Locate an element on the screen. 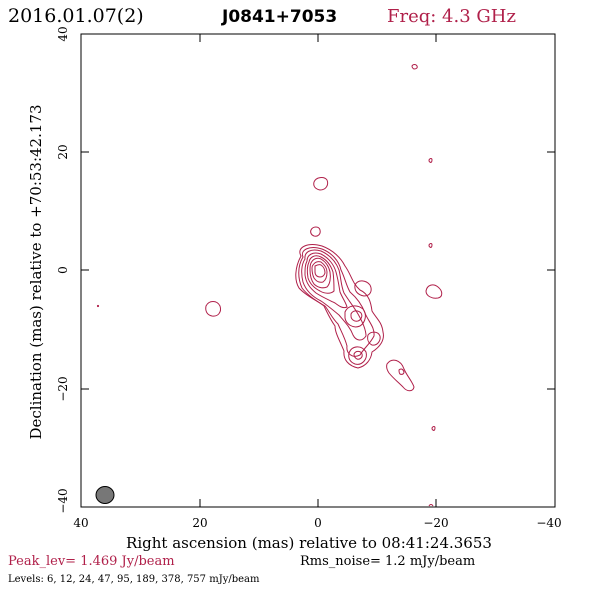 Image resolution: width=590 pixels, height=595 pixels. y-tick-label: 40 is located at coordinates (63, 33).